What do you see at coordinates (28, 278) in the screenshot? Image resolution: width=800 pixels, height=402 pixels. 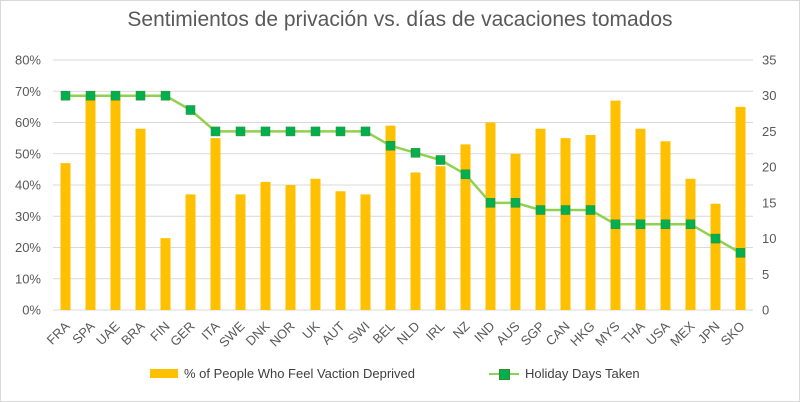 I see `y-left-tick-label: 10%` at bounding box center [28, 278].